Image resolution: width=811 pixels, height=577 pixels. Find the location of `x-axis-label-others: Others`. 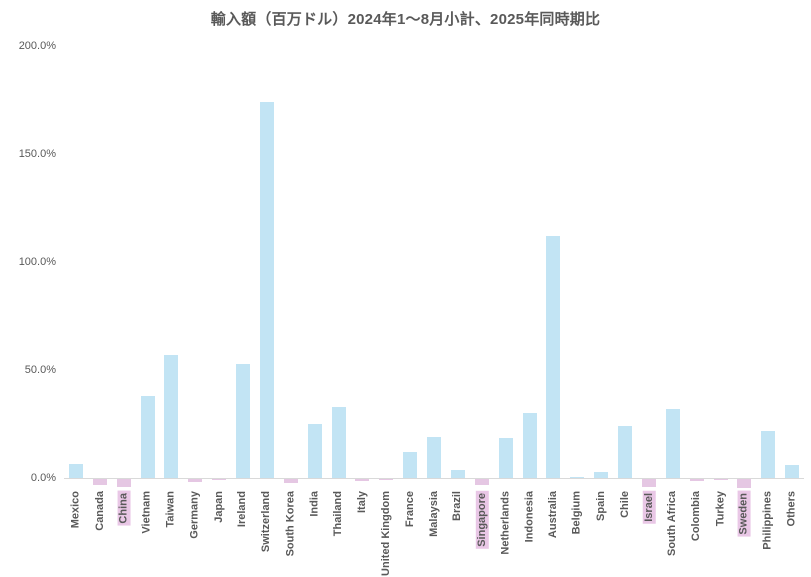

x-axis-label-others: Others is located at coordinates (791, 509).